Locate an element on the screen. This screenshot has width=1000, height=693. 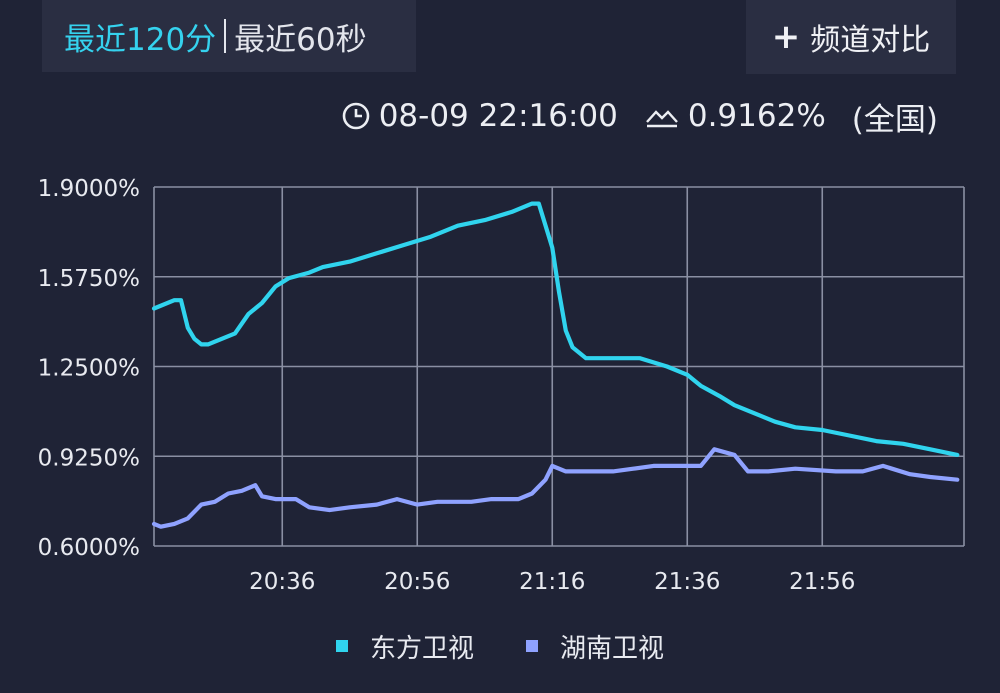
plus-icon: + is located at coordinates (786, 37).